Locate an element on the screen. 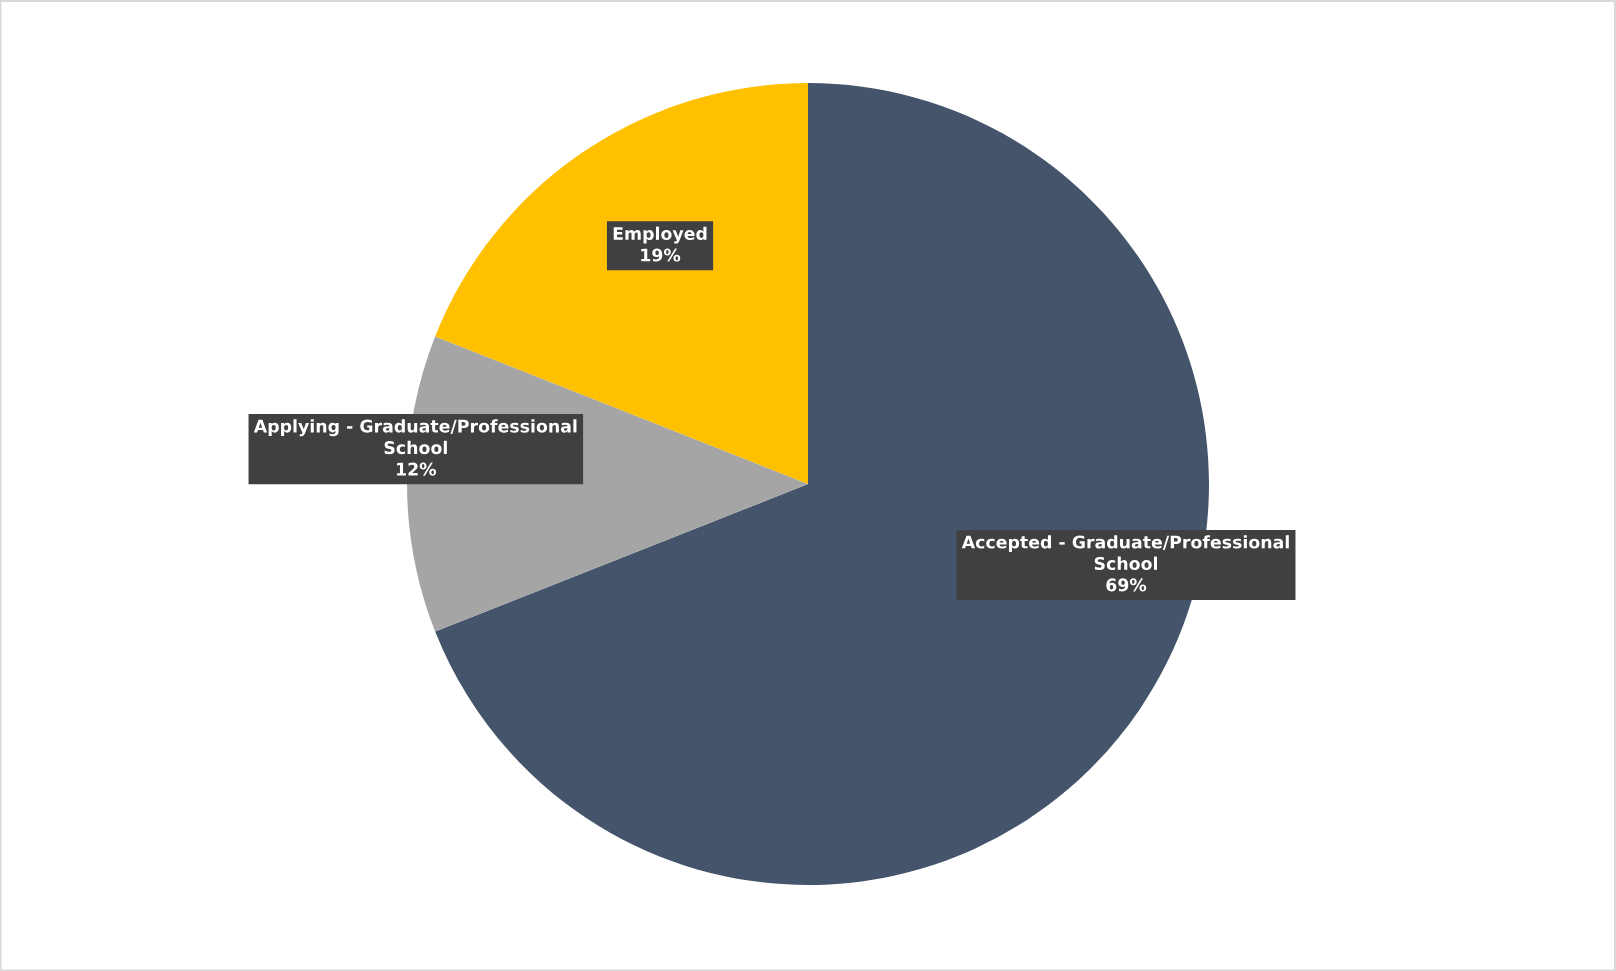 The image size is (1616, 971). slice-label: Employed is located at coordinates (660, 235).